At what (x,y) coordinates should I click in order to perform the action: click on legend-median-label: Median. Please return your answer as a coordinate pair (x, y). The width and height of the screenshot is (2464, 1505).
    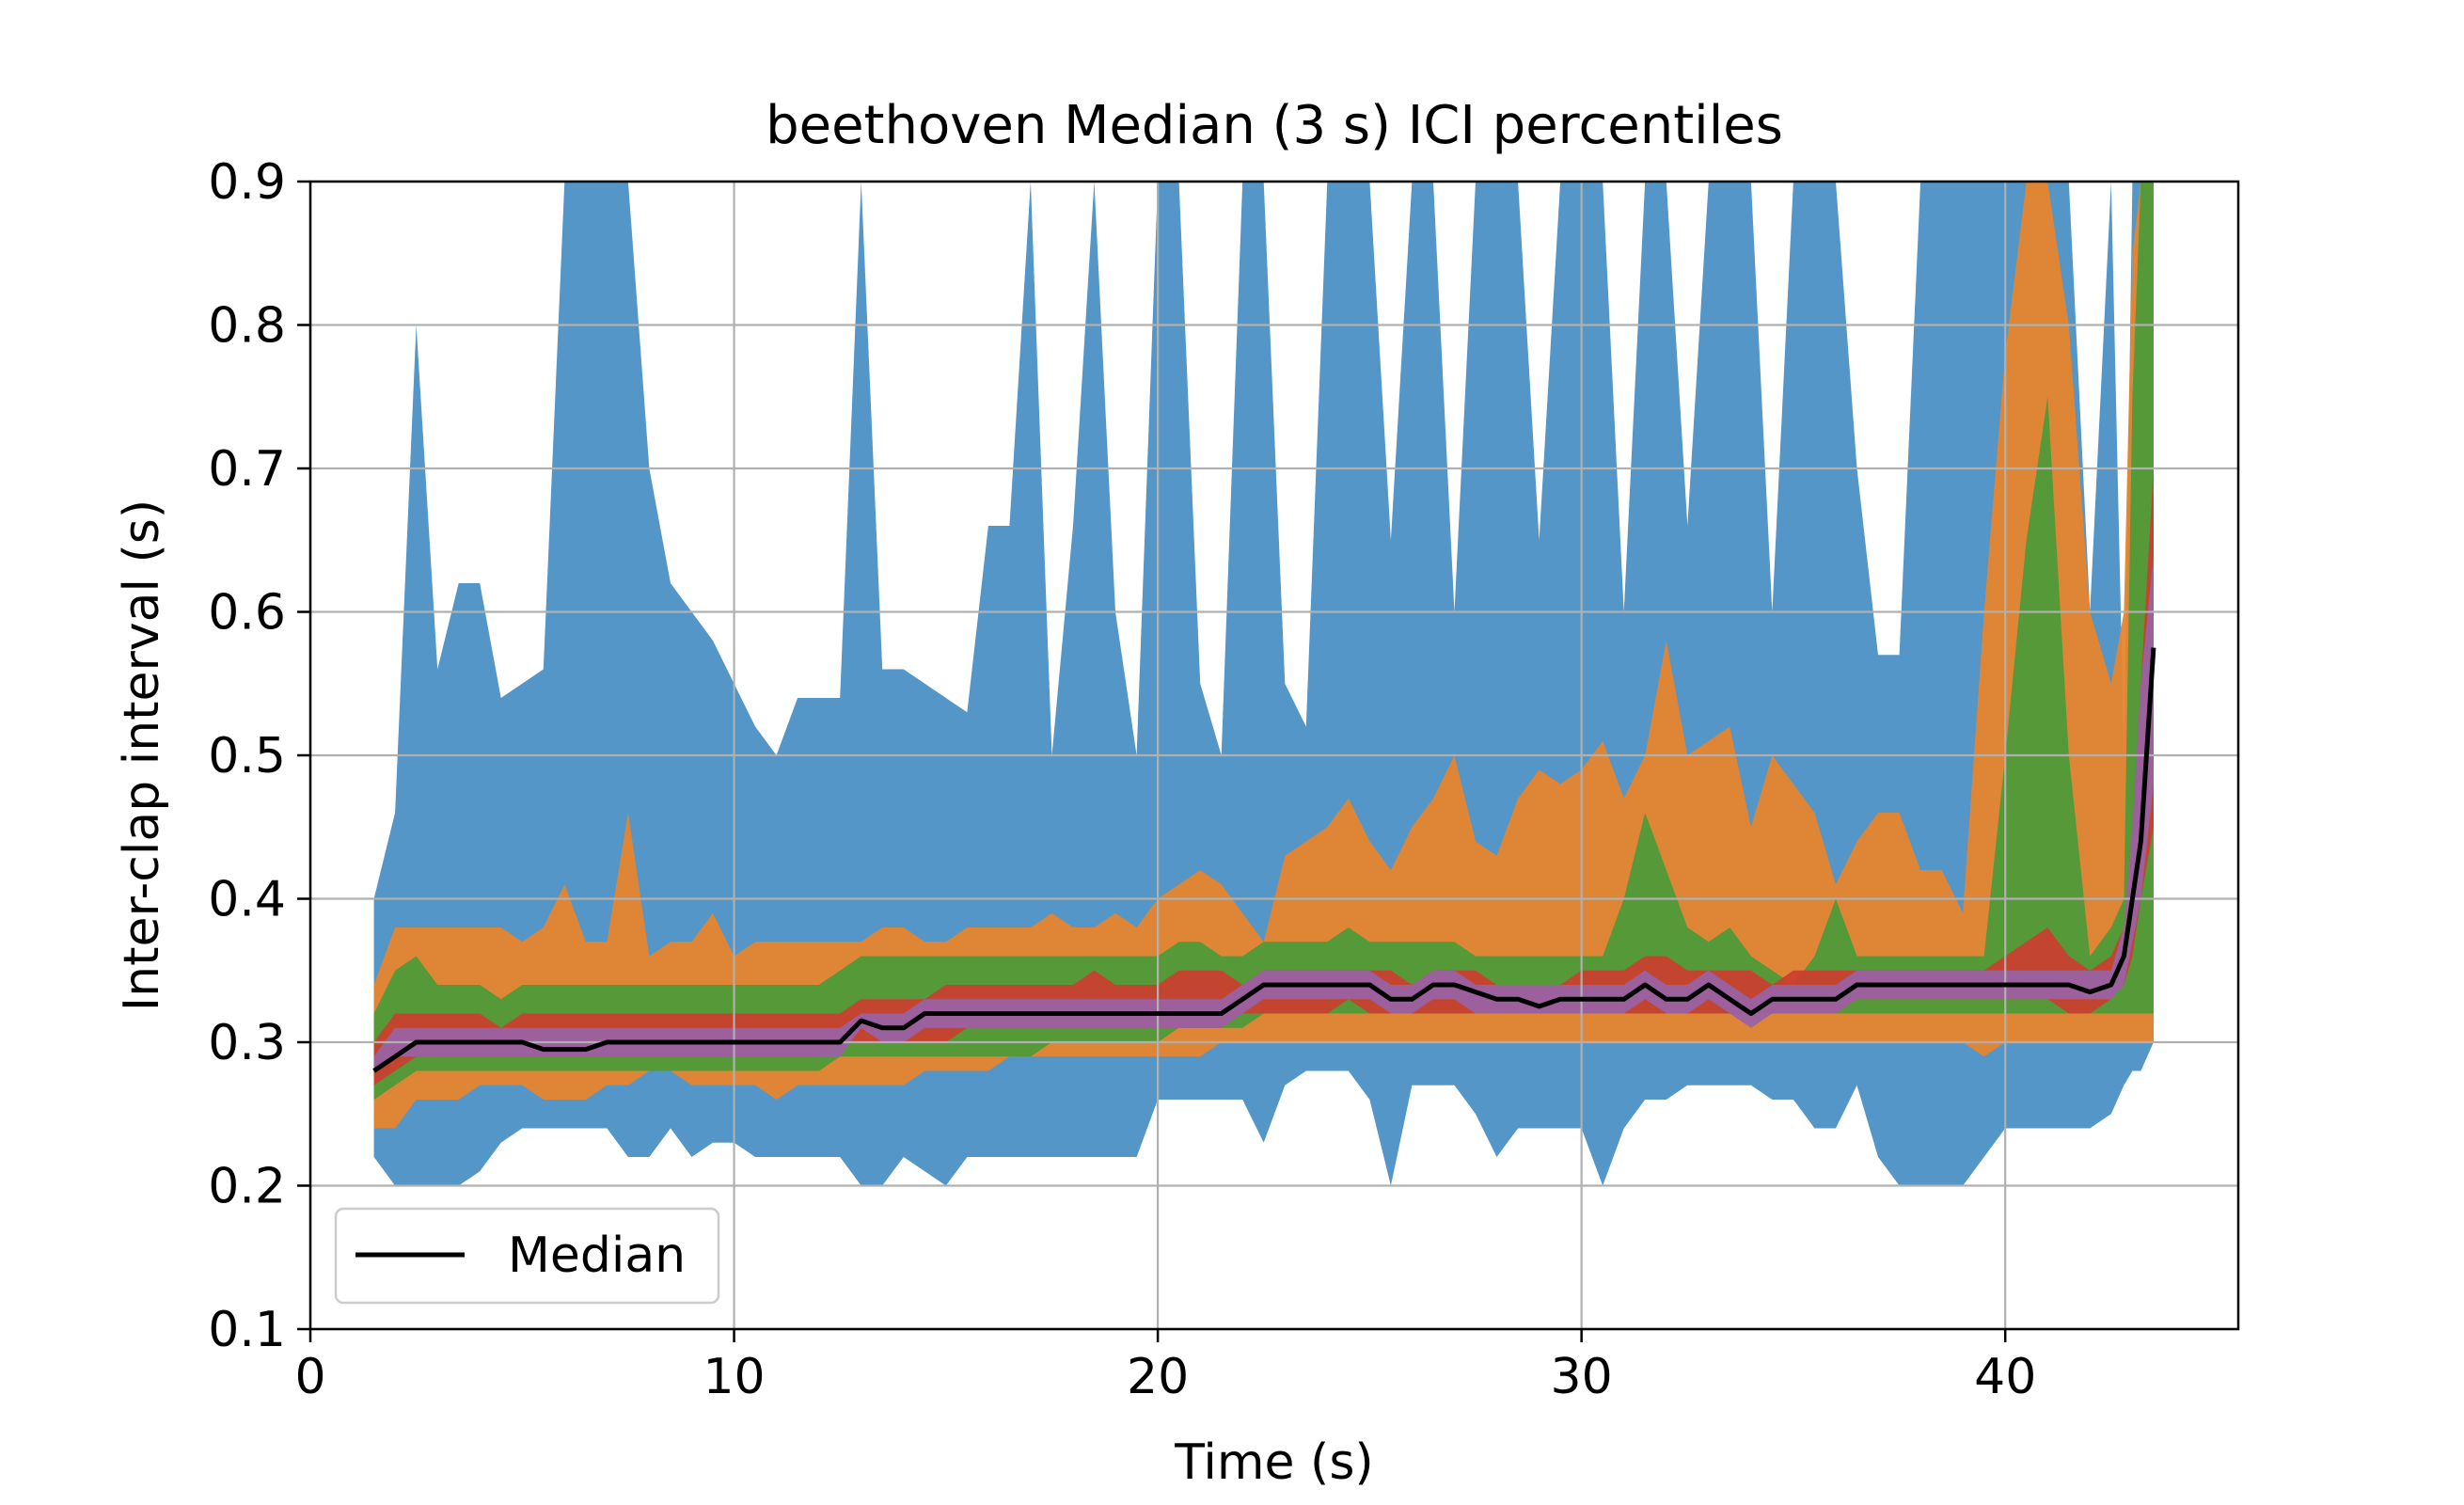
    Looking at the image, I should click on (597, 1256).